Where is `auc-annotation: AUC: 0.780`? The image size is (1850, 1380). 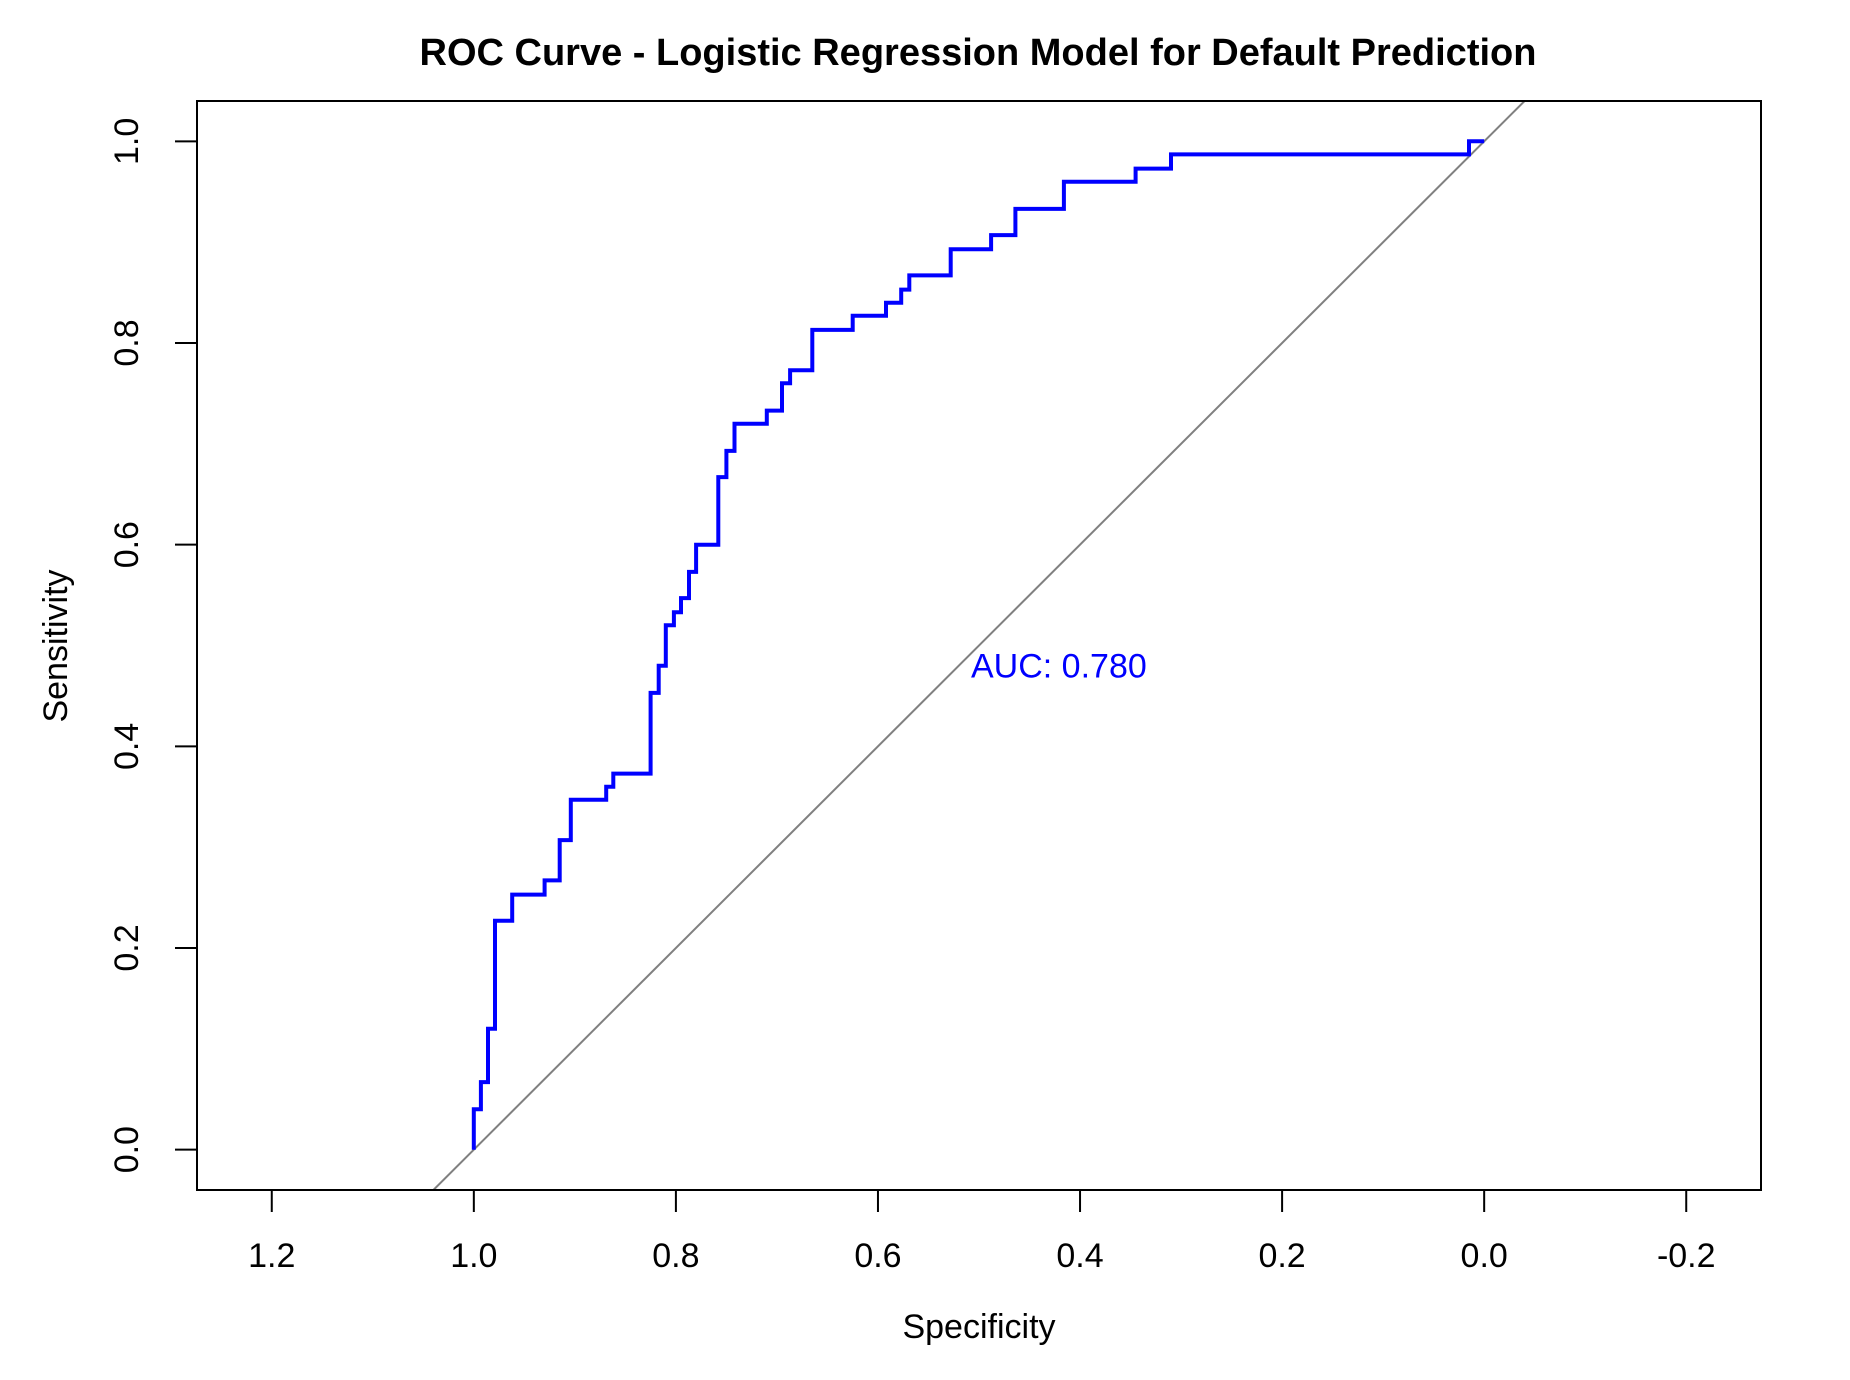
auc-annotation: AUC: 0.780 is located at coordinates (1059, 667).